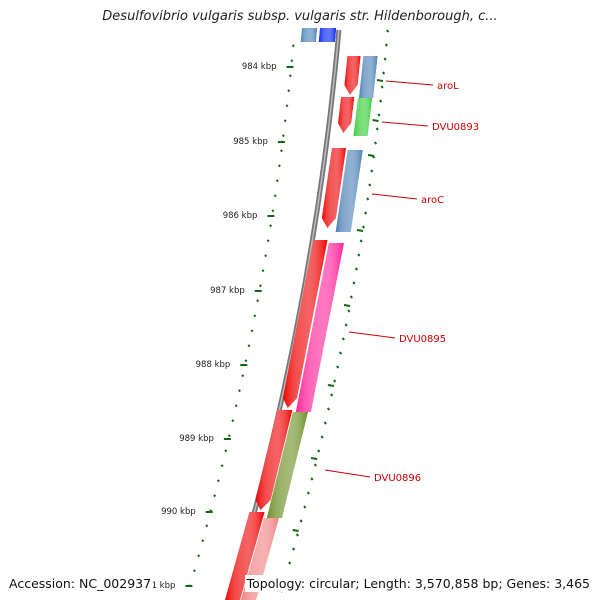 This screenshot has height=600, width=600. What do you see at coordinates (80, 583) in the screenshot?
I see `accession-label: Accession: NC_002937` at bounding box center [80, 583].